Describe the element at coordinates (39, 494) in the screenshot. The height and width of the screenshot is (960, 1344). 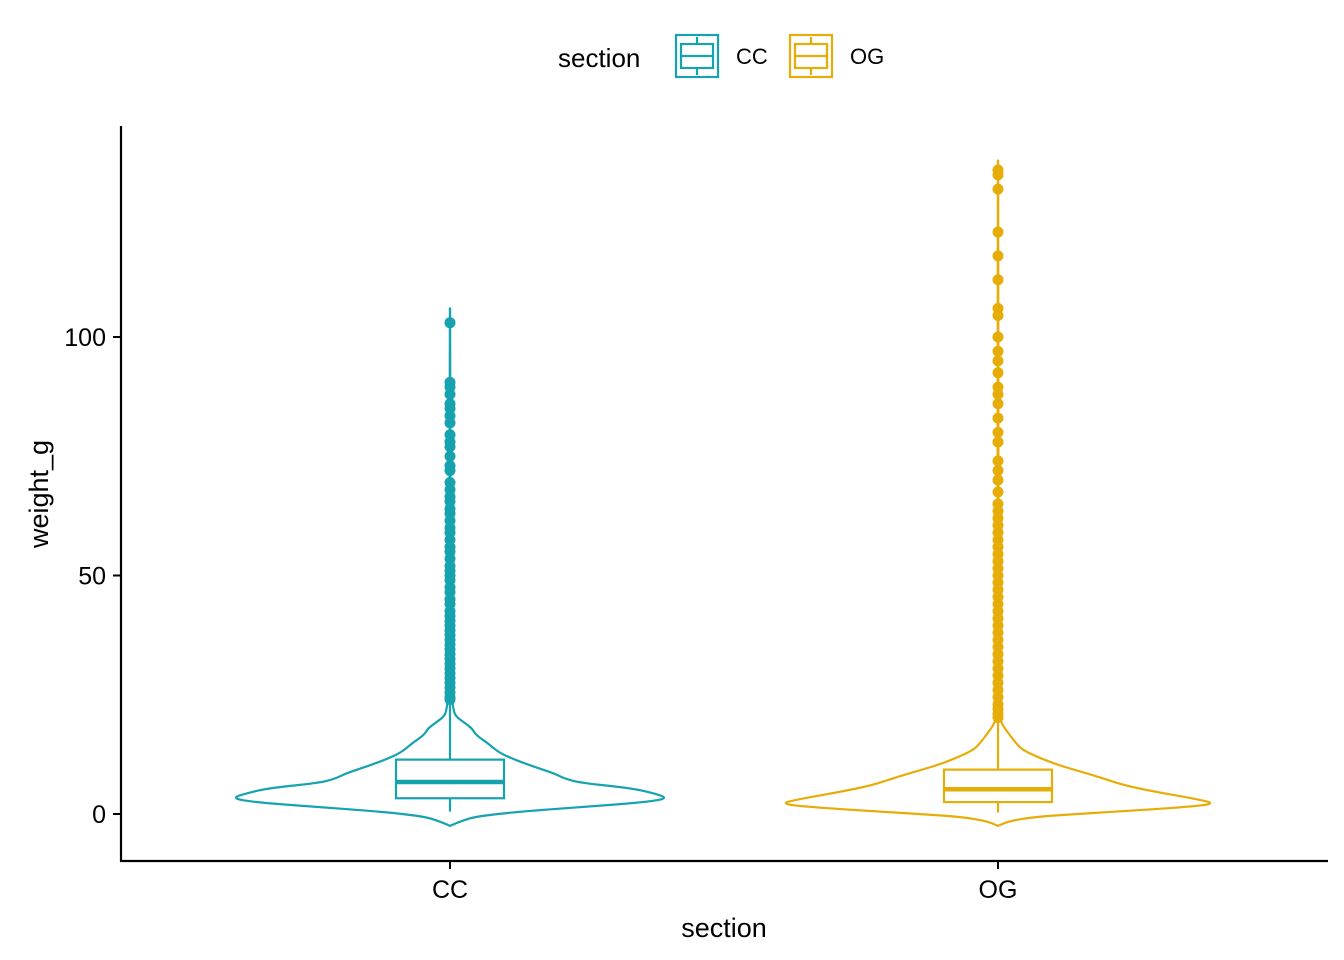
I see `y-axis-label: weight_g` at that location.